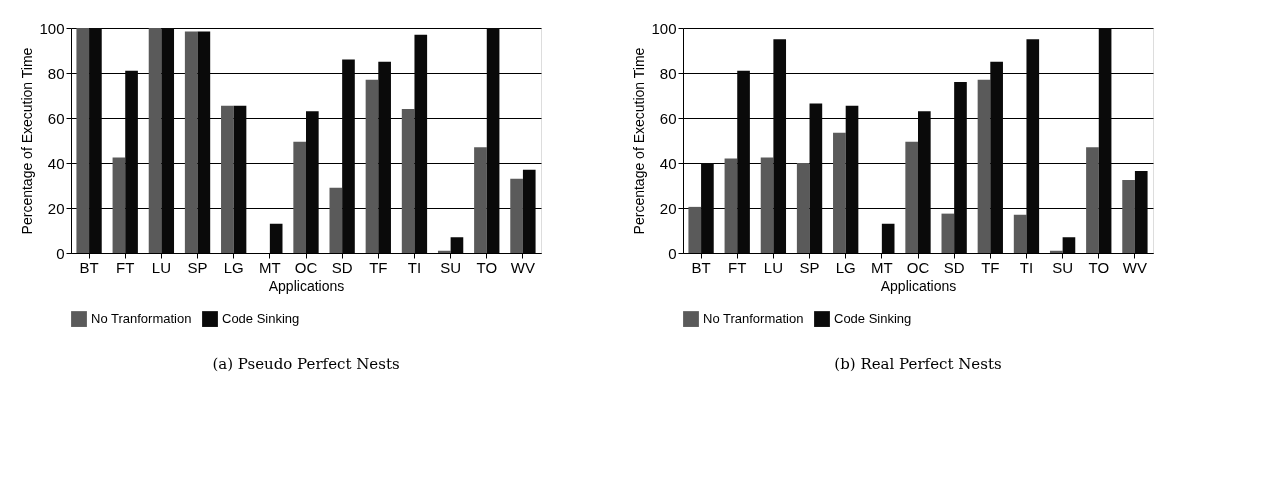 This screenshot has width=1288, height=491. Describe the element at coordinates (306, 364) in the screenshot. I see `text: (a) Pseudo Perfect Nests` at that location.